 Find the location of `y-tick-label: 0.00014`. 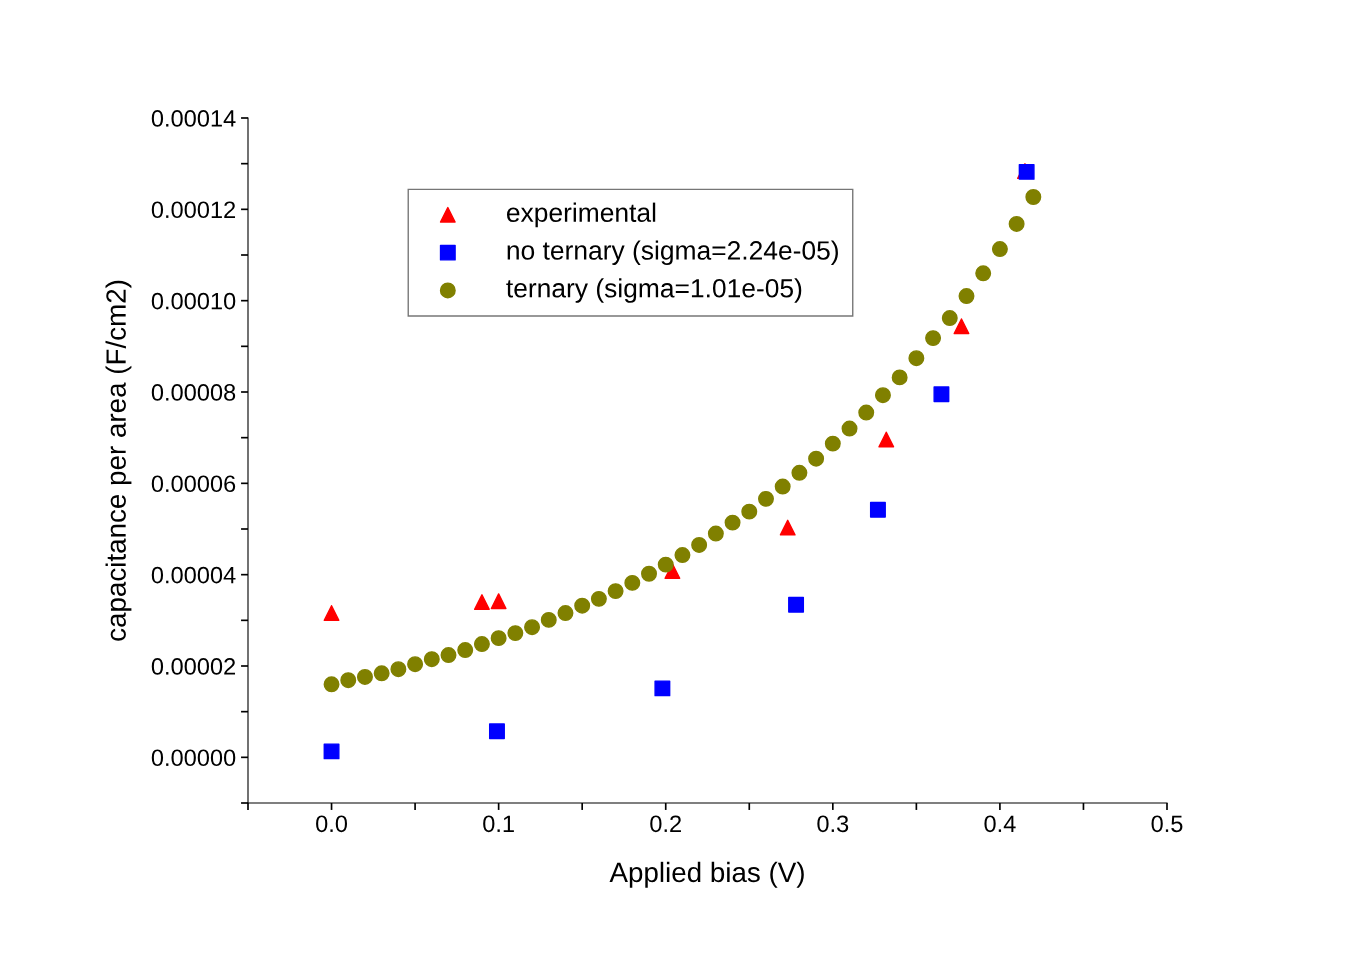

y-tick-label: 0.00014 is located at coordinates (193, 118).